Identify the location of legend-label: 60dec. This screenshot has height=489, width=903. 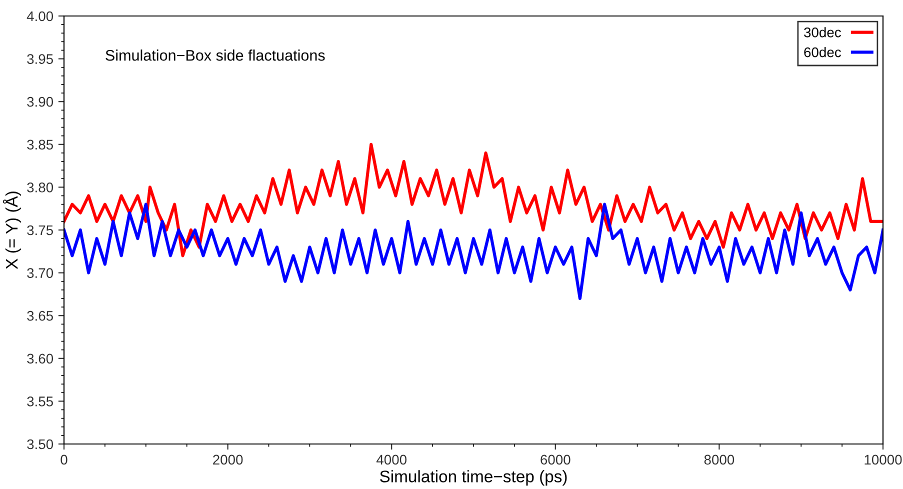
(822, 52).